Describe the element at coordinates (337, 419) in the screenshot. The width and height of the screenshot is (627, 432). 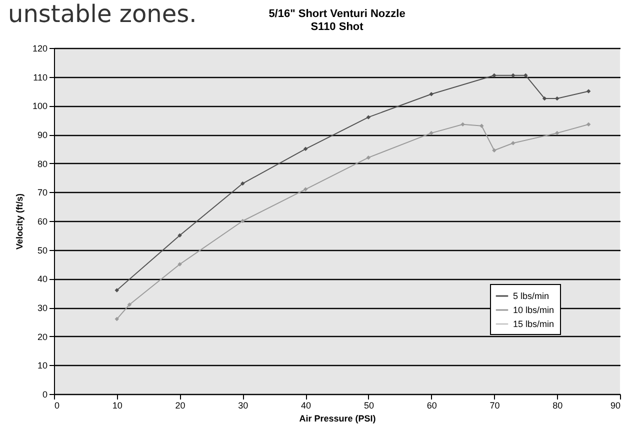
I see `x-axis-title: Air Pressure (PSI)` at that location.